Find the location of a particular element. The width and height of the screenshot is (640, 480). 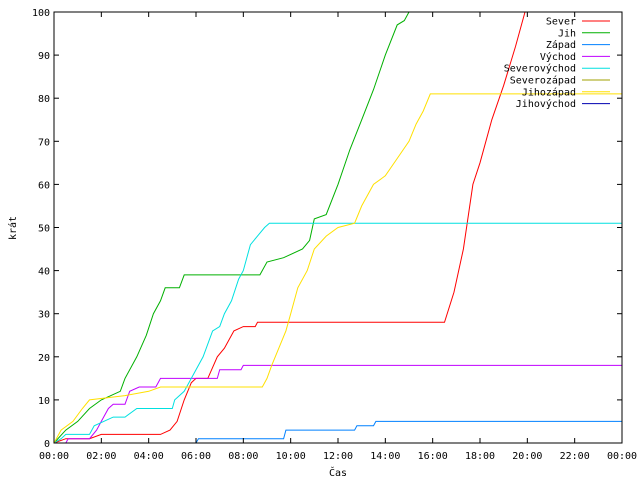

legend-entry: Západ is located at coordinates (578, 45).